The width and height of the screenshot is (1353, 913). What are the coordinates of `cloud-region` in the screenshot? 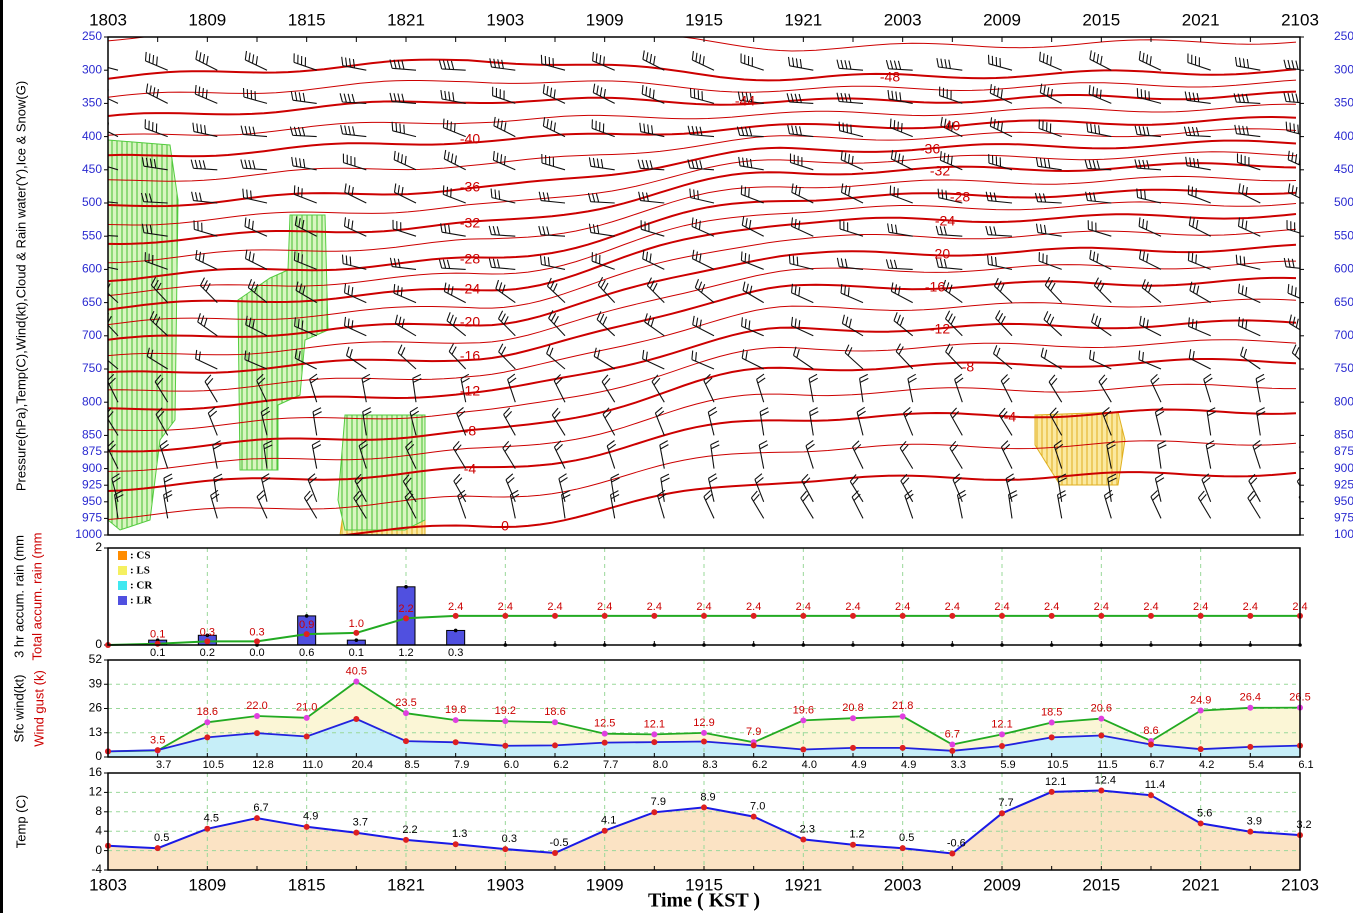 It's located at (143, 335).